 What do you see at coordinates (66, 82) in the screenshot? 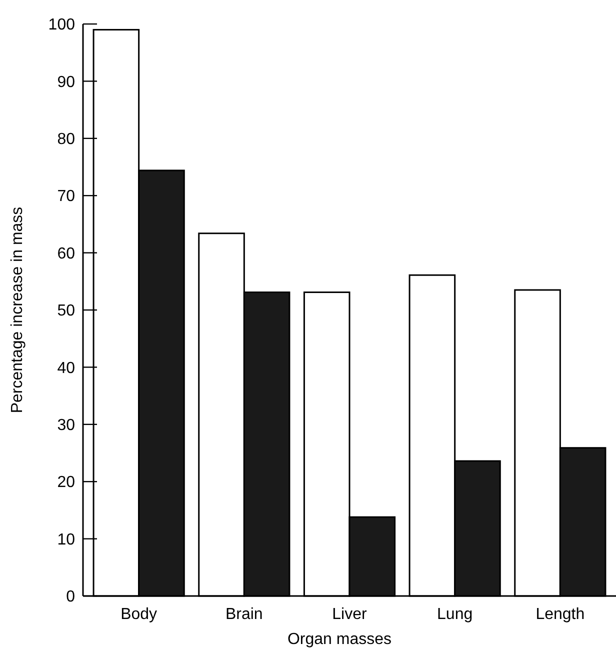
I see `y-tick-label: 90` at bounding box center [66, 82].